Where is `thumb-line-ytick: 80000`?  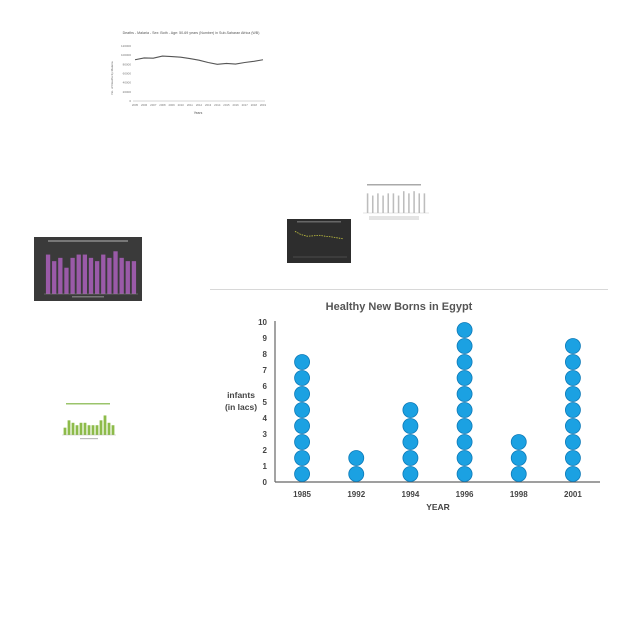 thumb-line-ytick: 80000 is located at coordinates (127, 64).